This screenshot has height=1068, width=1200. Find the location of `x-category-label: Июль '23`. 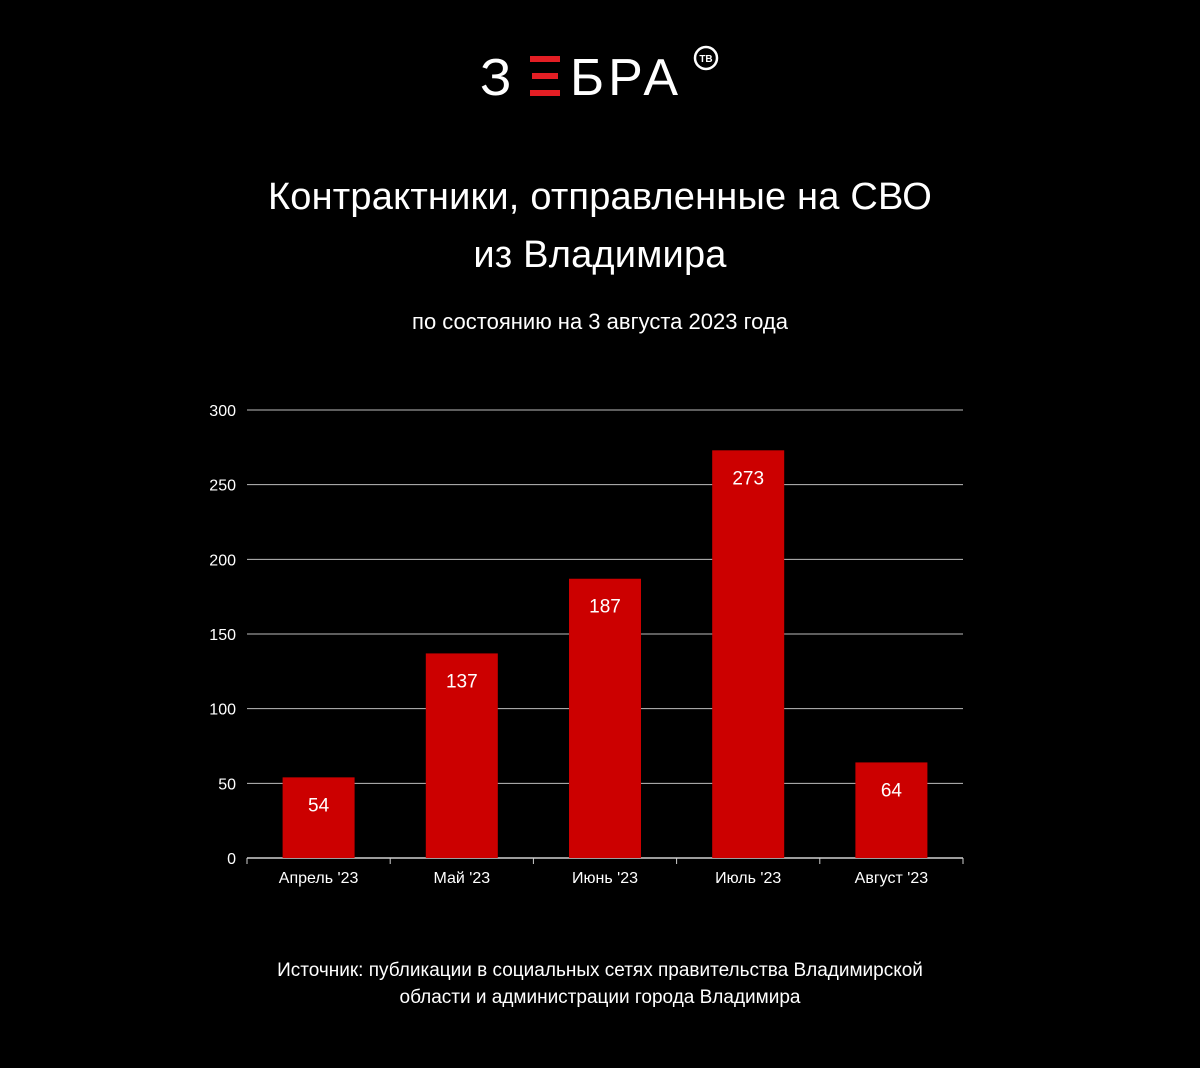

x-category-label: Июль '23 is located at coordinates (748, 878).